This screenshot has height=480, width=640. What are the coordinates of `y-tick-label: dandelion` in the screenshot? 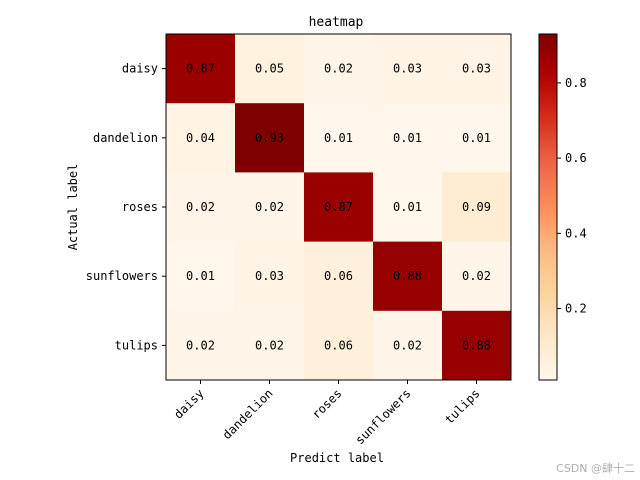 It's located at (125, 138).